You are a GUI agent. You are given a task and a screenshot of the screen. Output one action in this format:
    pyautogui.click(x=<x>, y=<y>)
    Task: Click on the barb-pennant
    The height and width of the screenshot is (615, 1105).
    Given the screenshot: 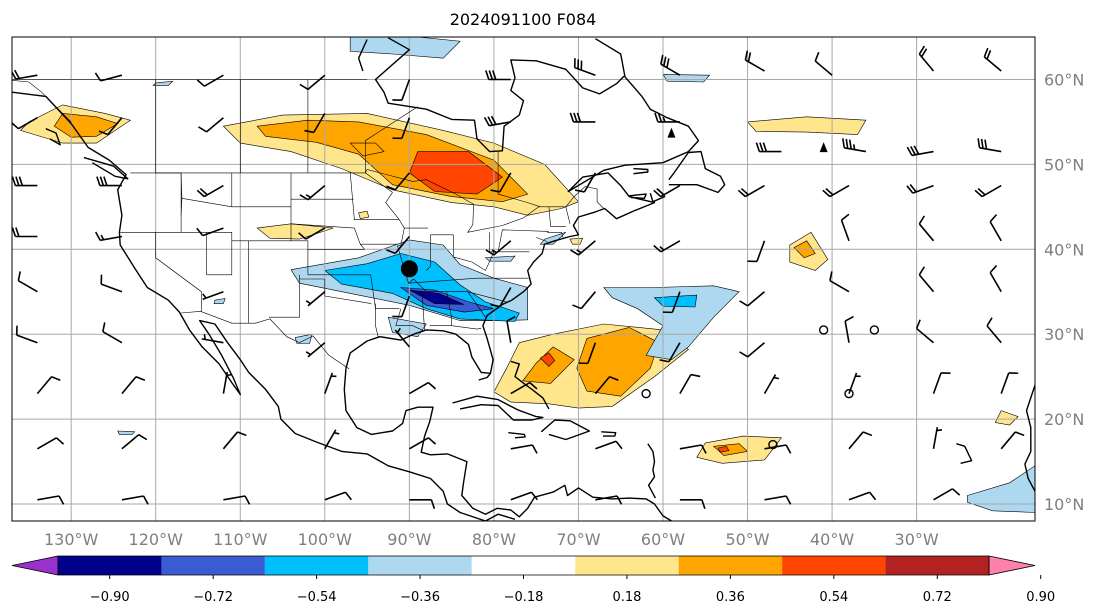 What is the action you would take?
    pyautogui.click(x=671, y=132)
    